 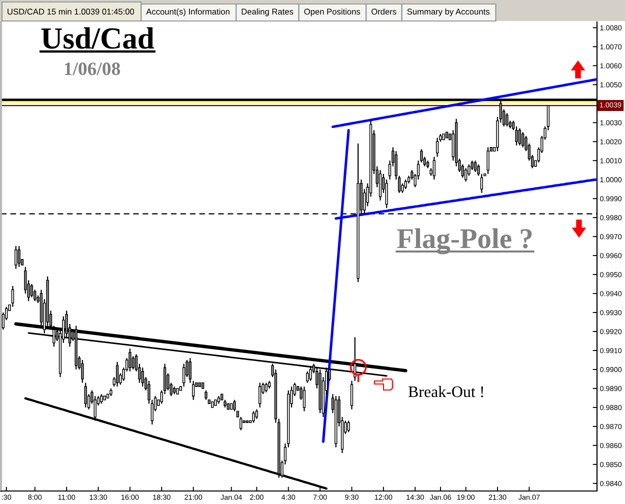 I want to click on annotation: Flag-Pole ?, so click(x=464, y=241).